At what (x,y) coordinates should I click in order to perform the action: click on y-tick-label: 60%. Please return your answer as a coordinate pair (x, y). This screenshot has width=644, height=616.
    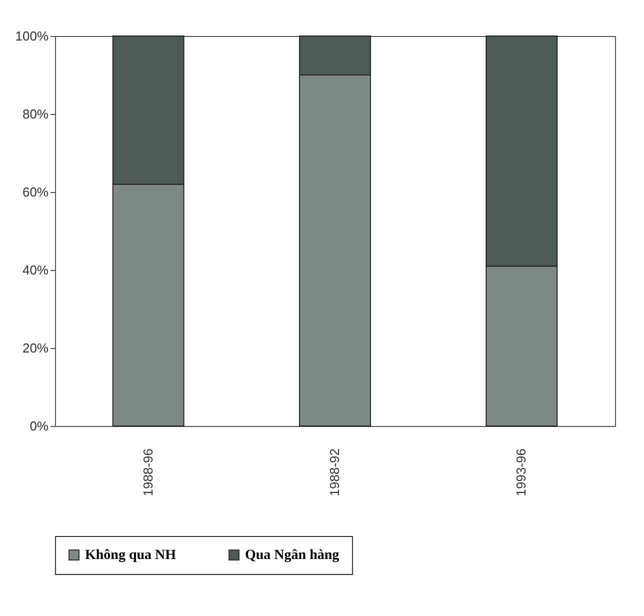
    Looking at the image, I should click on (35, 192).